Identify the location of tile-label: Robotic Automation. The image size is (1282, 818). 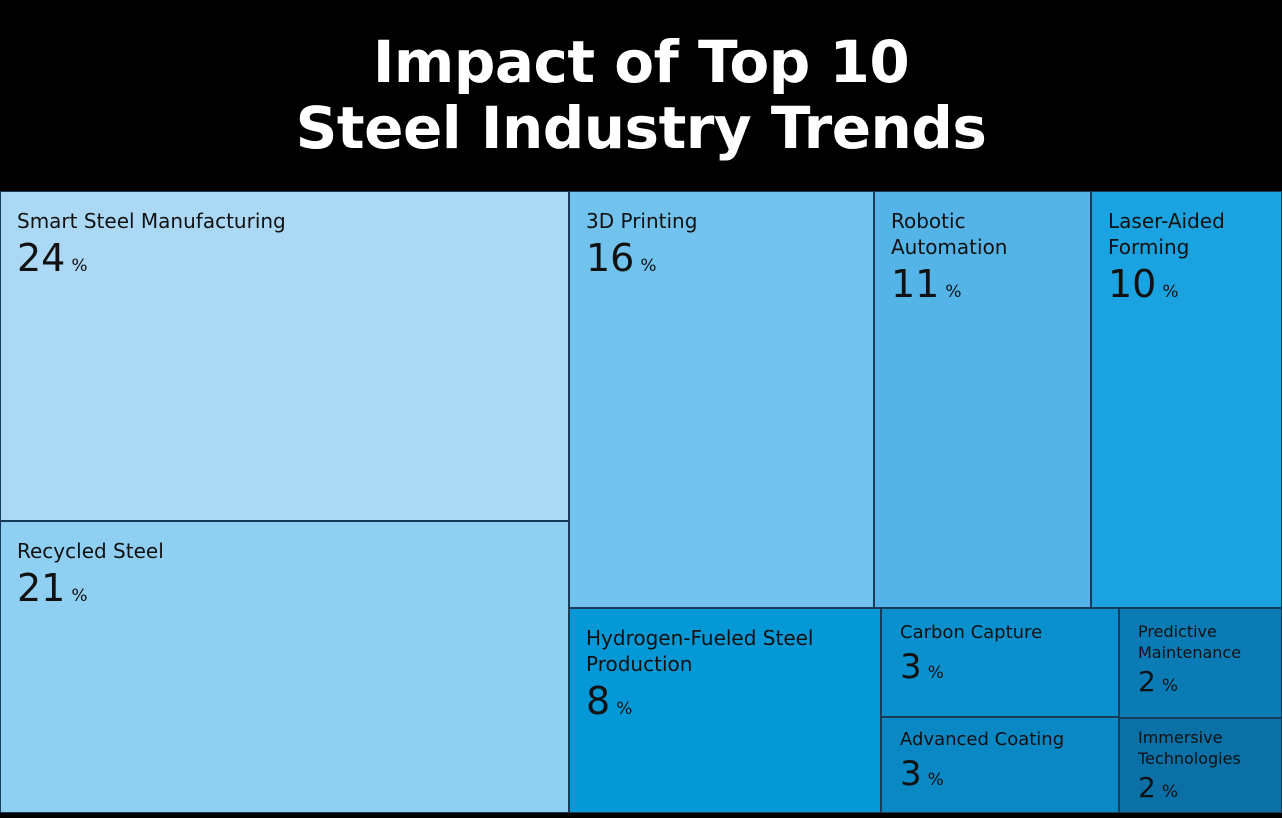
(949, 234).